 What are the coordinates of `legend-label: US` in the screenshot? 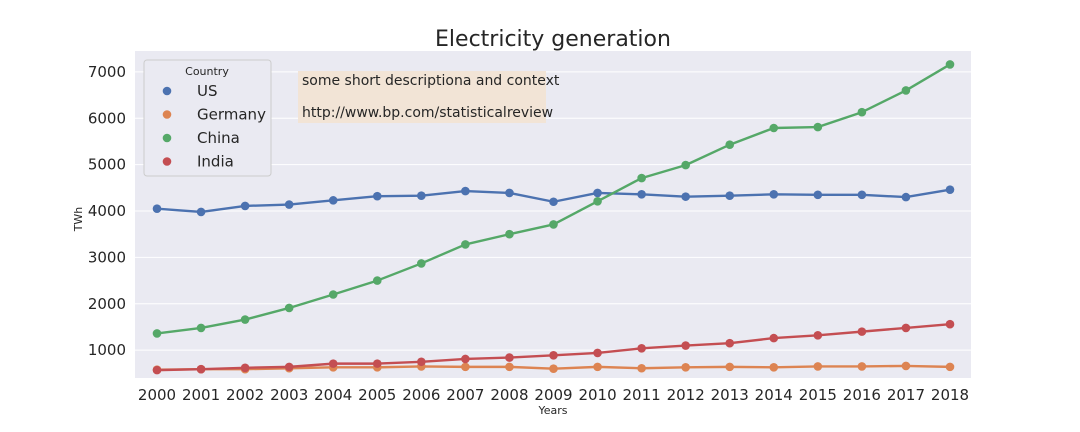 It's located at (207, 91).